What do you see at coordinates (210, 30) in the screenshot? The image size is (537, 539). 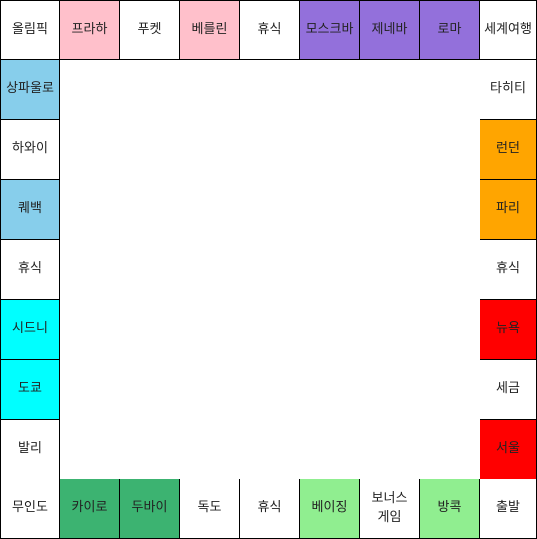 I see `board-tile: 베를린` at bounding box center [210, 30].